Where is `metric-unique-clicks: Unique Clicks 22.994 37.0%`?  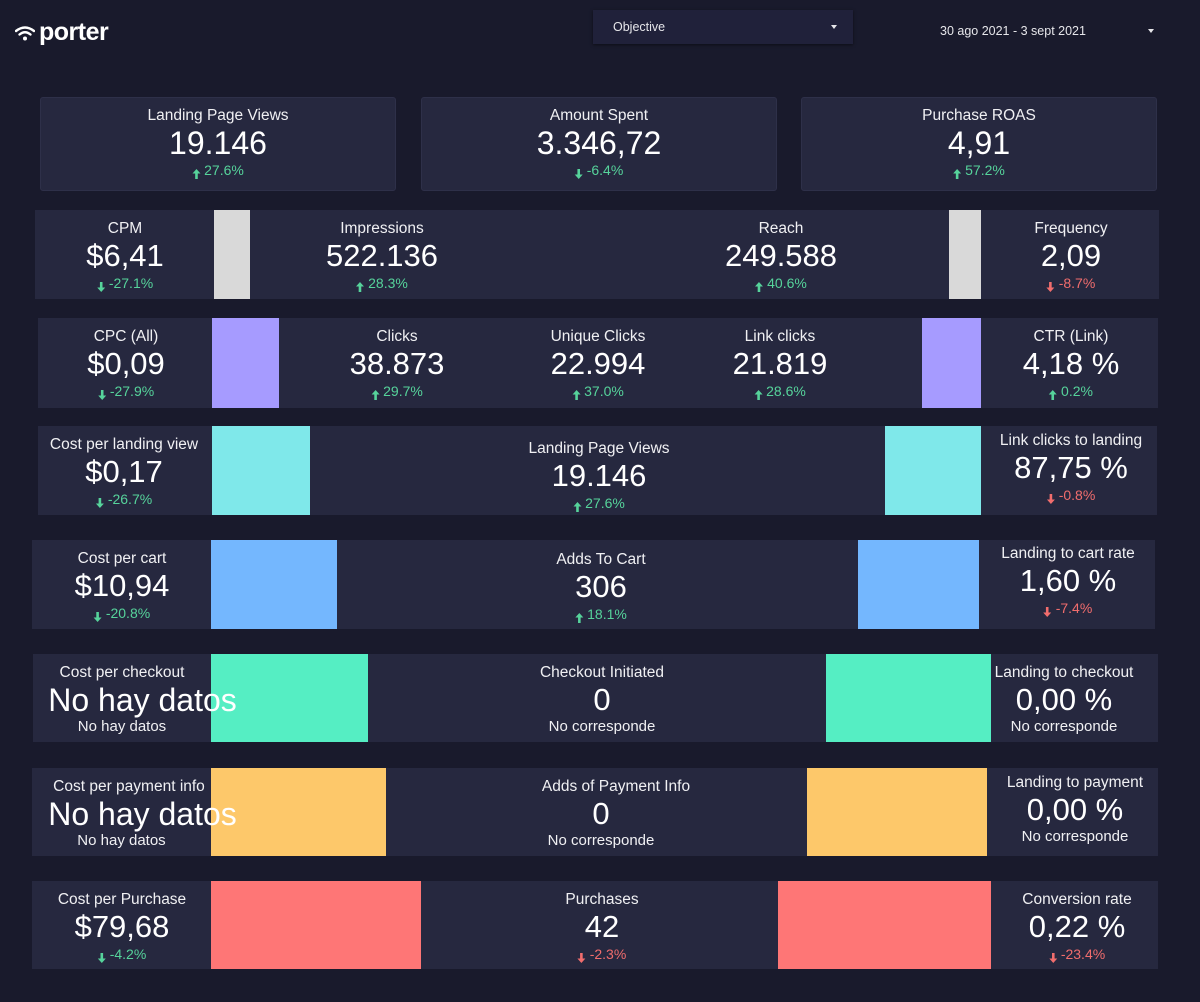 metric-unique-clicks: Unique Clicks 22.994 37.0% is located at coordinates (598, 363).